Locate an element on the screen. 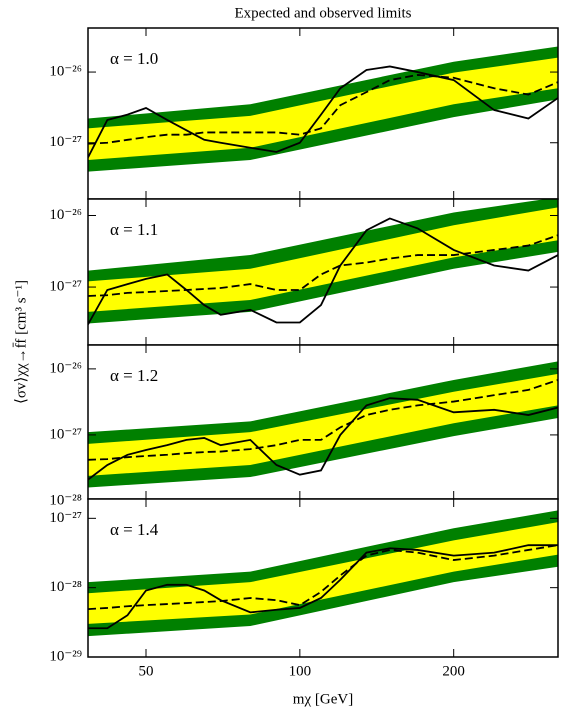 Image resolution: width=581 pixels, height=727 pixels. x-tick-label: 200 is located at coordinates (453, 671).